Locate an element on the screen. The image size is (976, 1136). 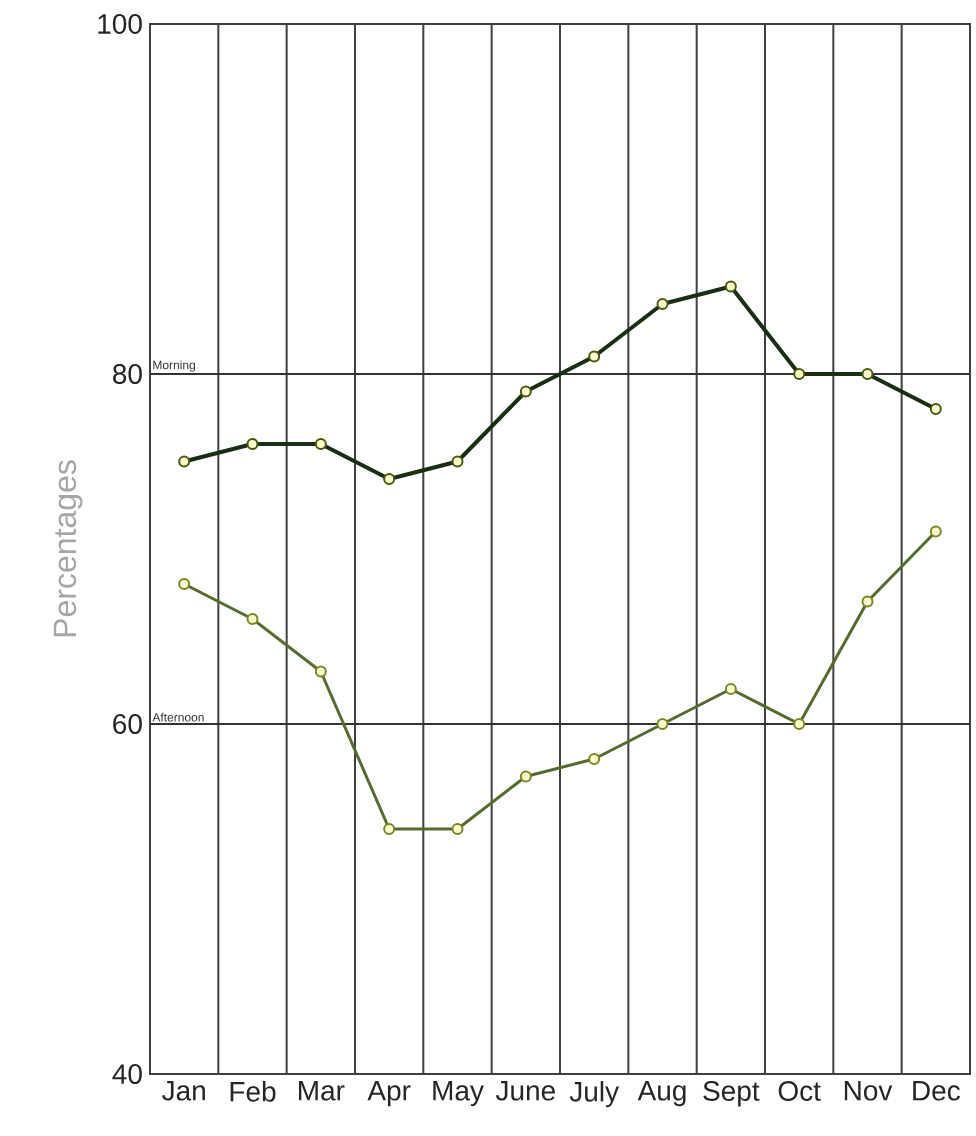
y-axis-title: Percentages is located at coordinates (68, 548).